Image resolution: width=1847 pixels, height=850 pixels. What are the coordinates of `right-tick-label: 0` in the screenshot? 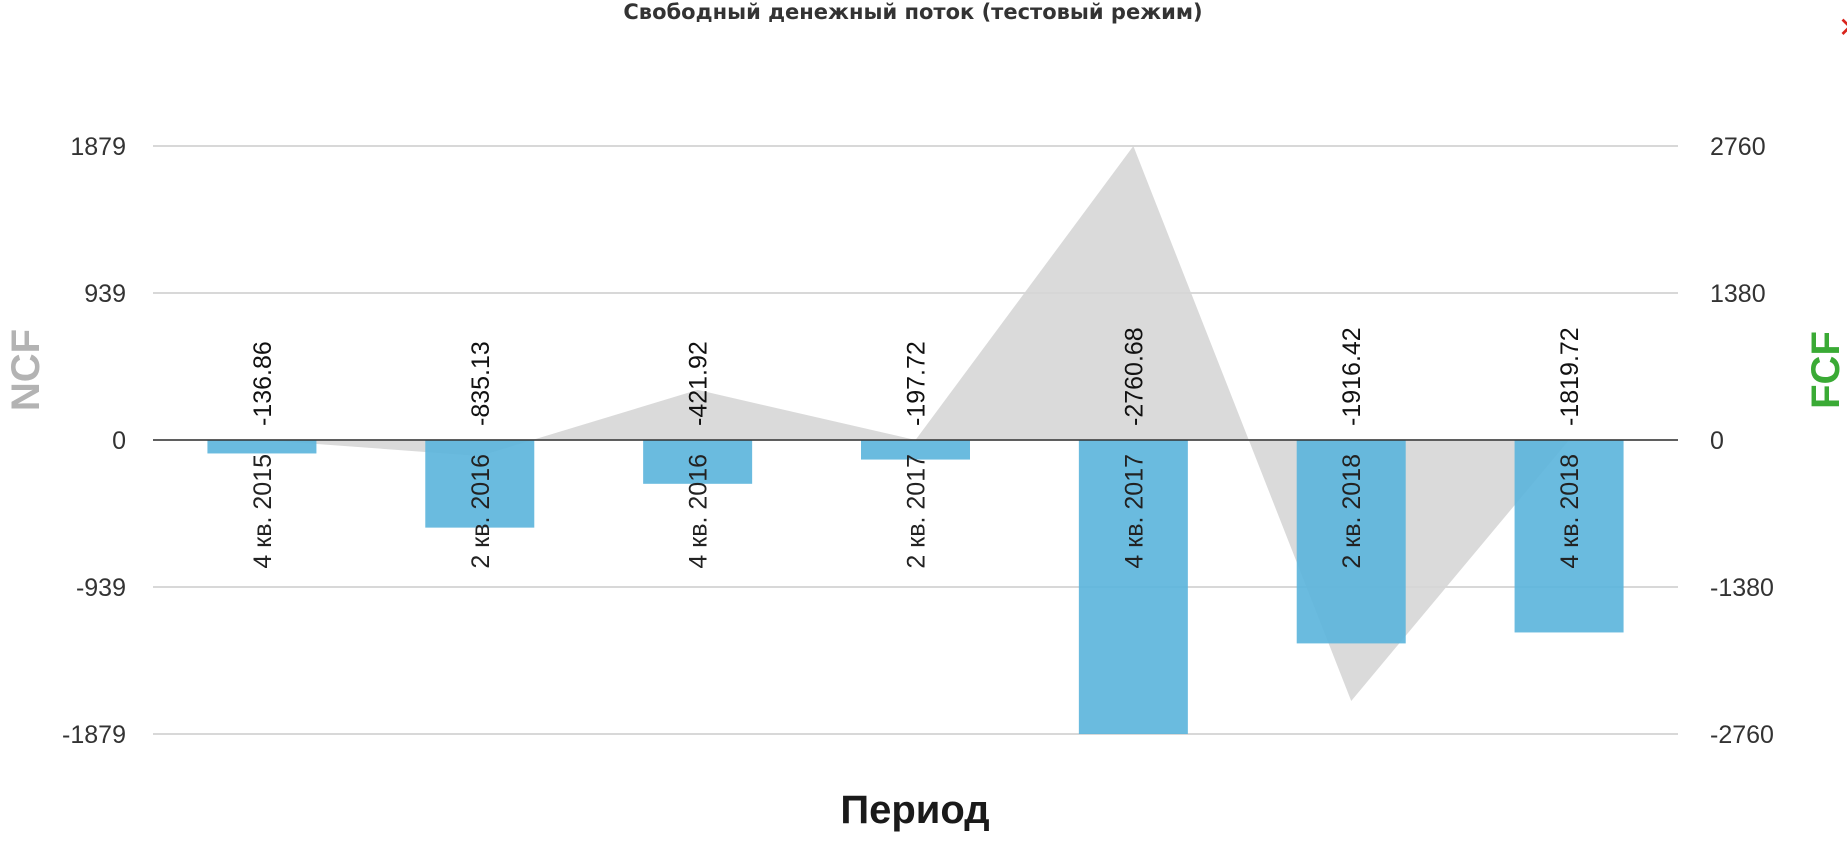 It's located at (1717, 441).